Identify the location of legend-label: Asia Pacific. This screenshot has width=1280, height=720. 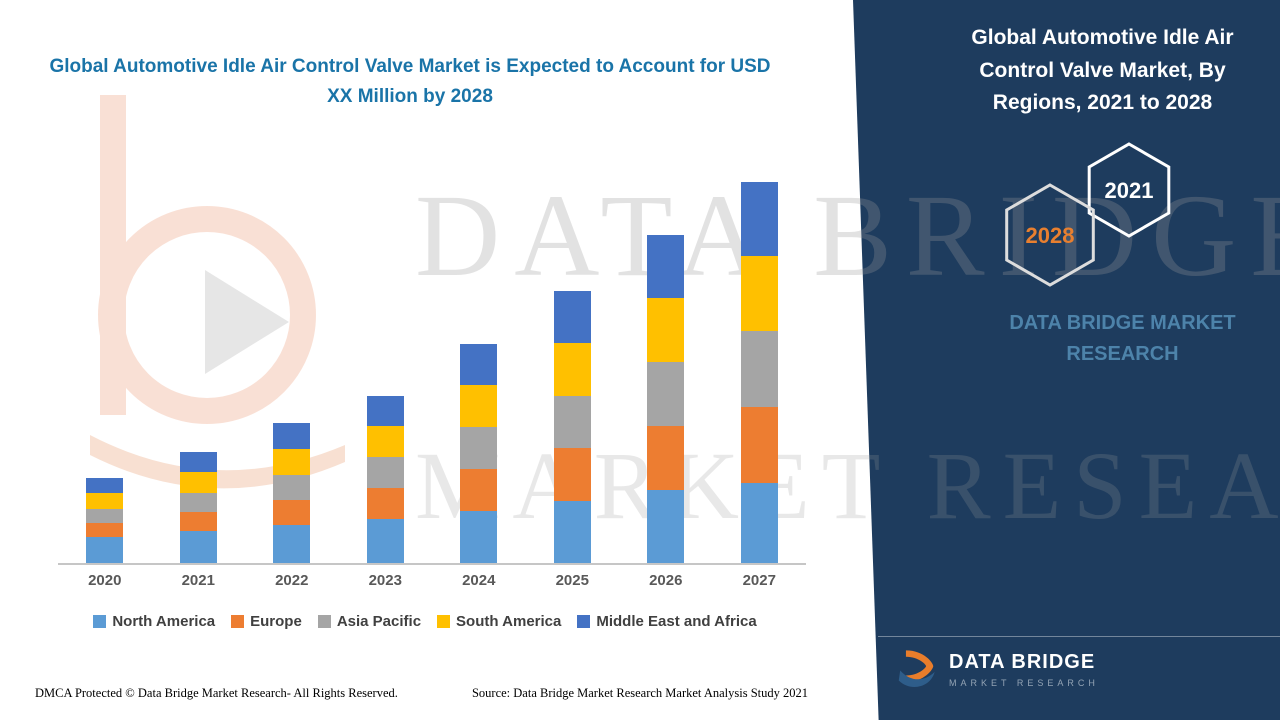
(379, 621).